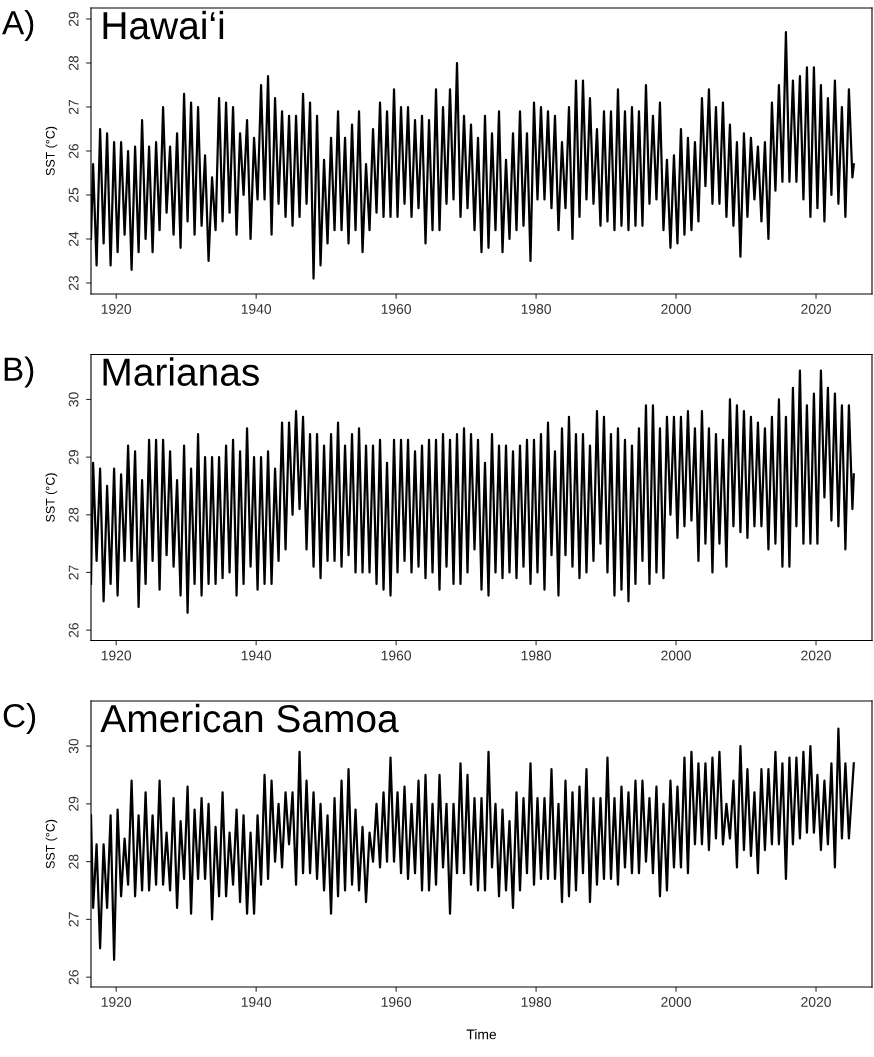 Image resolution: width=874 pixels, height=1057 pixels. Describe the element at coordinates (249, 718) in the screenshot. I see `chart-title: American Samoa` at that location.